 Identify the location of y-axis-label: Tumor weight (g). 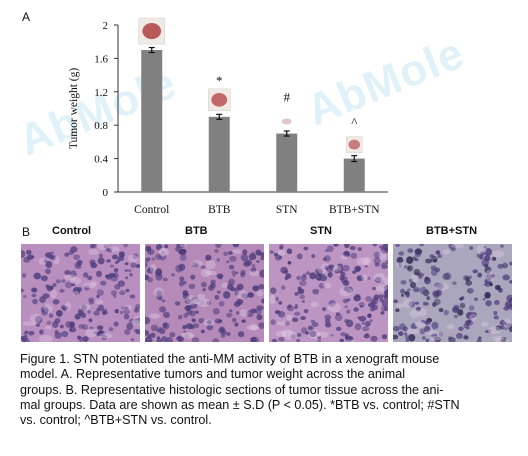
(74, 109).